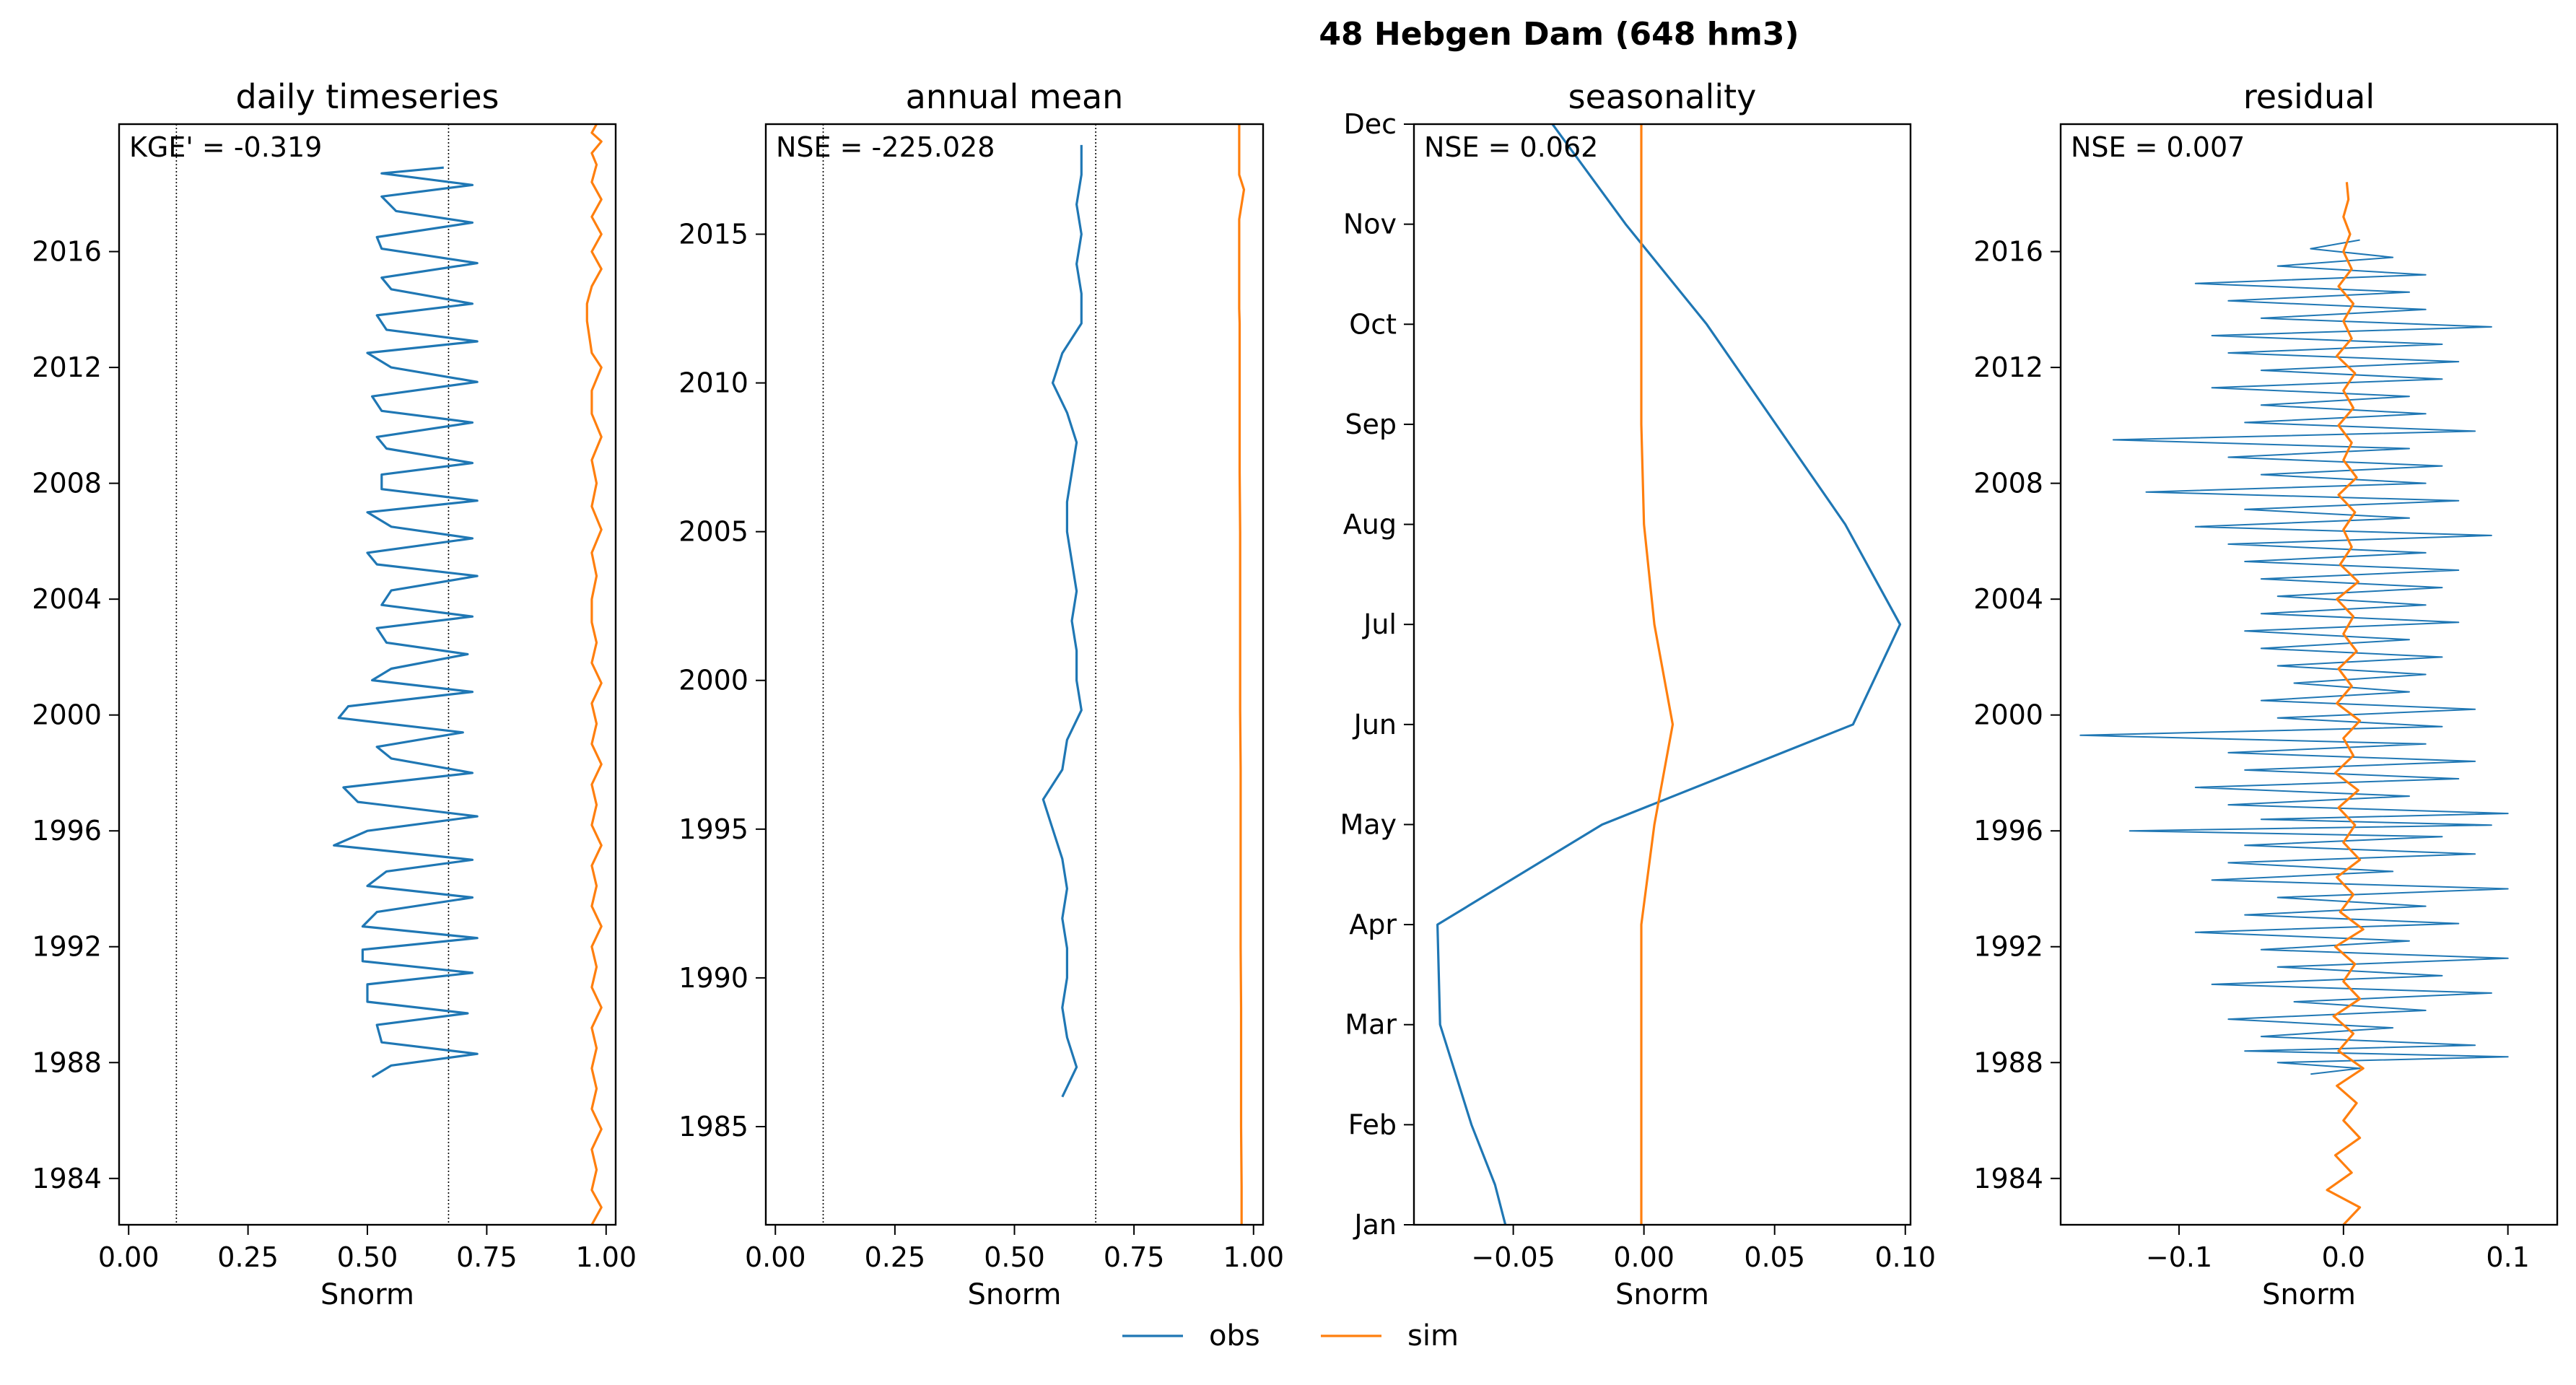  What do you see at coordinates (1370, 525) in the screenshot?
I see `y-tick-label: Aug` at bounding box center [1370, 525].